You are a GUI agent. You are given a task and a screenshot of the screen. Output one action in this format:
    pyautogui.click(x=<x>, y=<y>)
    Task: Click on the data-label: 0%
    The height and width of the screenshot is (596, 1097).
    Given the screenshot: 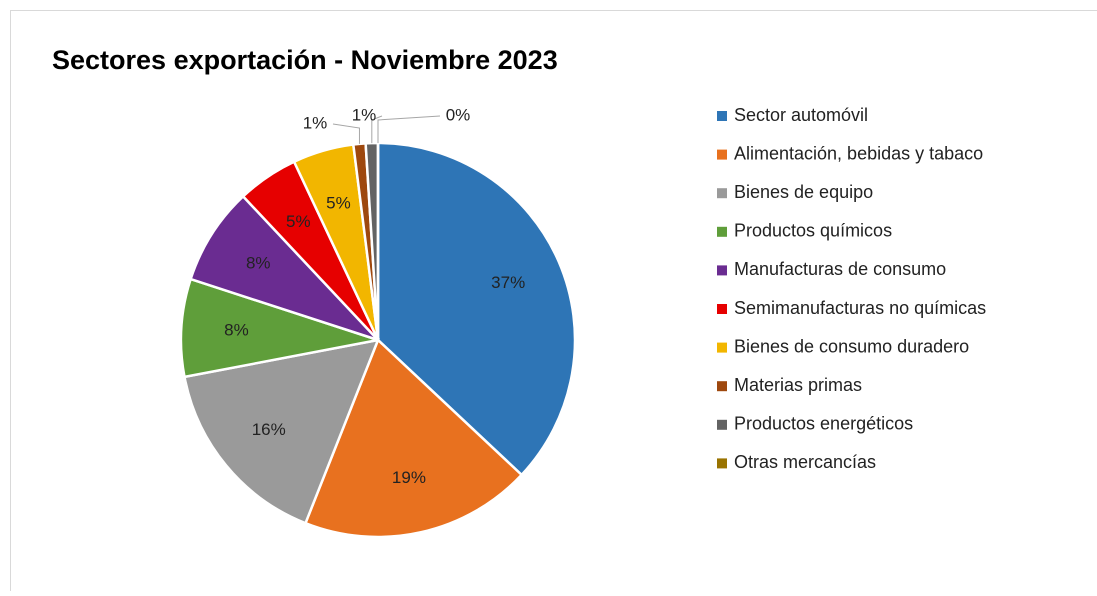 What is the action you would take?
    pyautogui.click(x=458, y=114)
    